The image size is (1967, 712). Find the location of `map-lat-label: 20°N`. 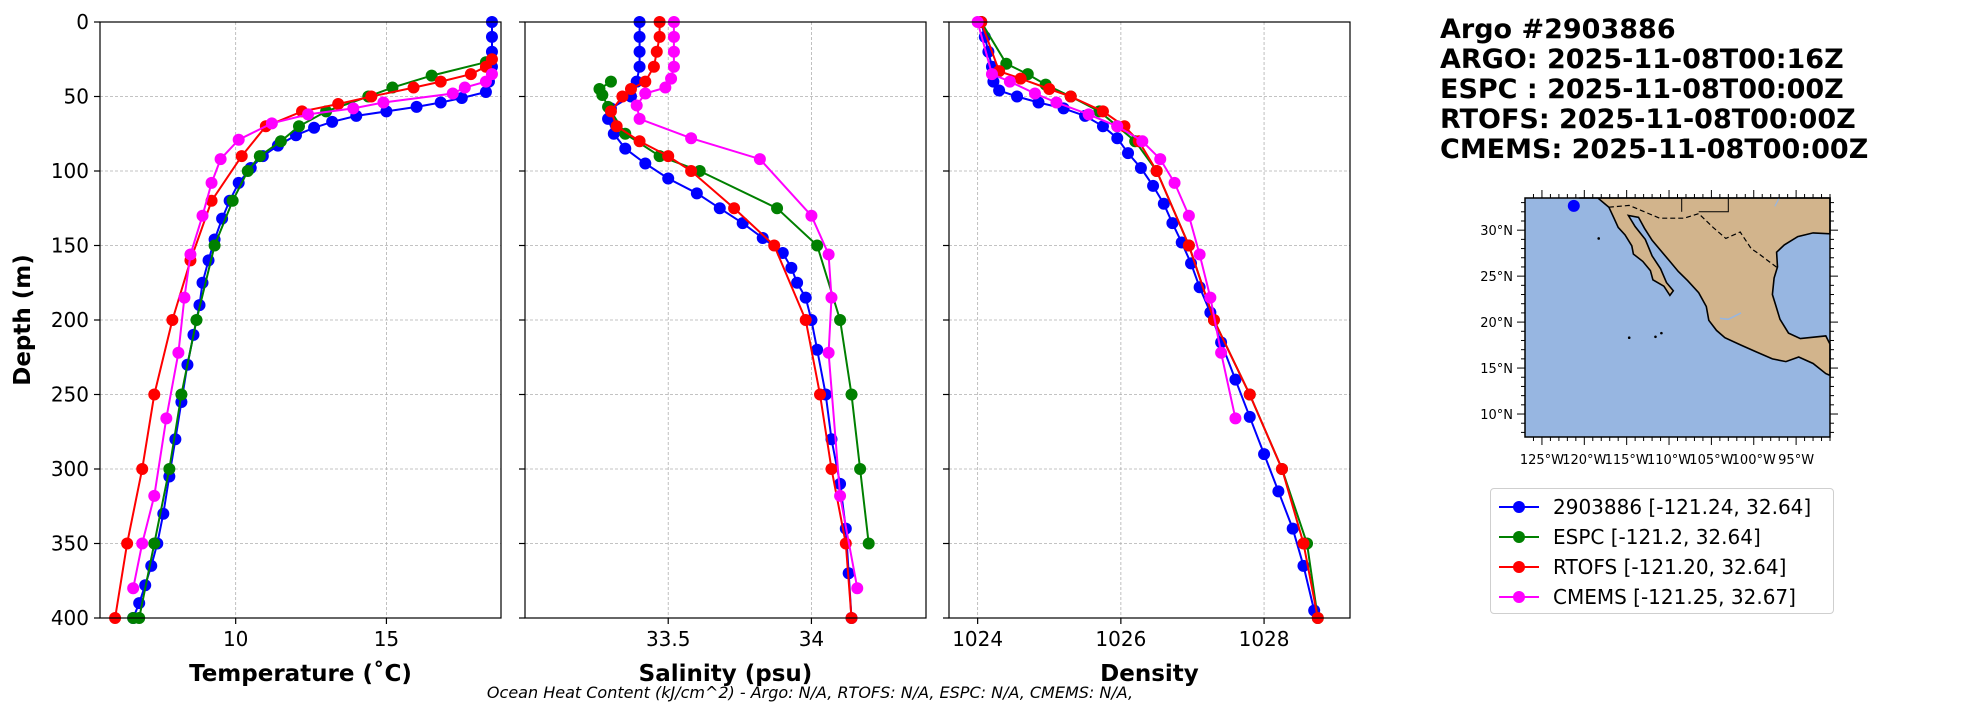

map-lat-label: 20°N is located at coordinates (1496, 323).